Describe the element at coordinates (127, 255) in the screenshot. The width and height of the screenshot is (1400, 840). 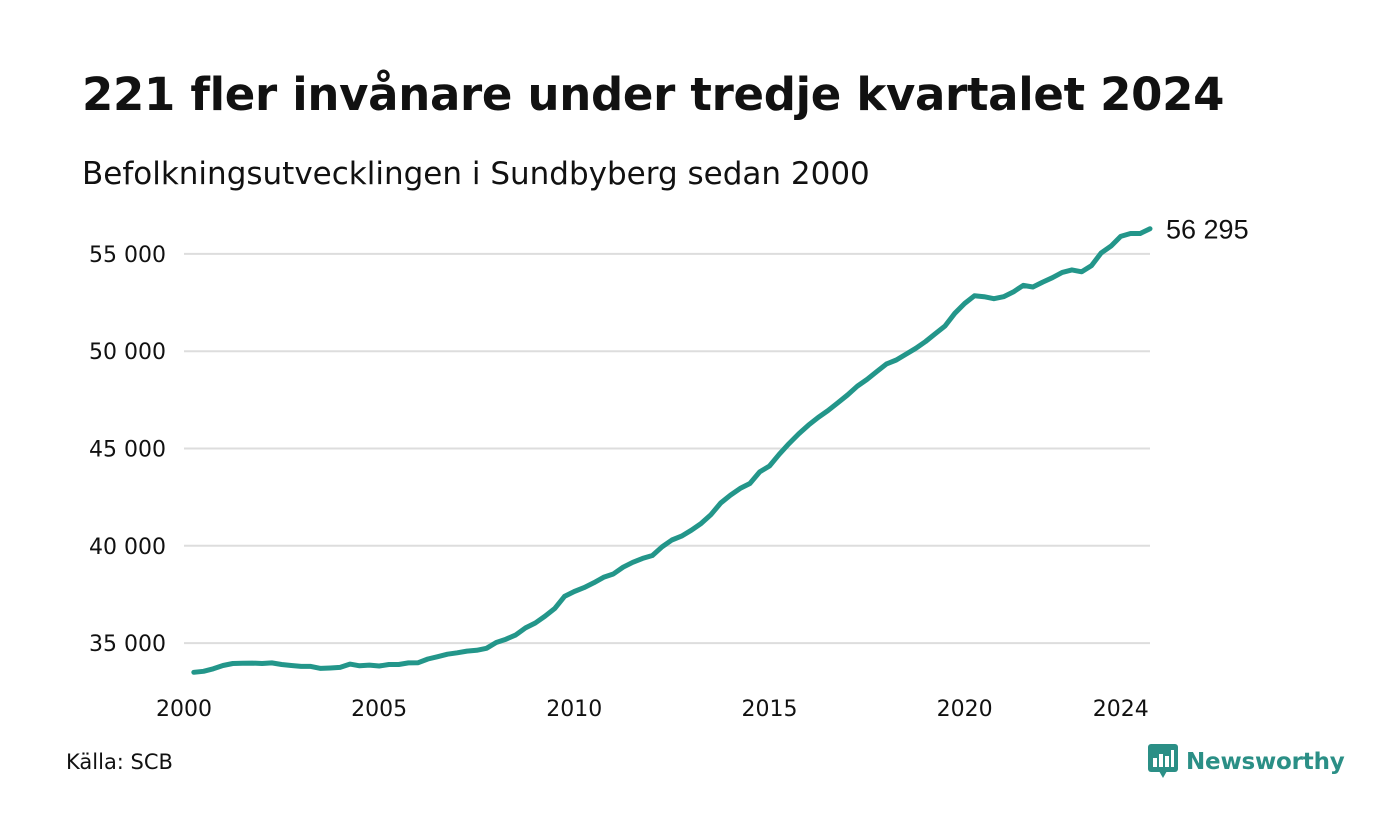
I see `y-tick-label: 55 000` at that location.